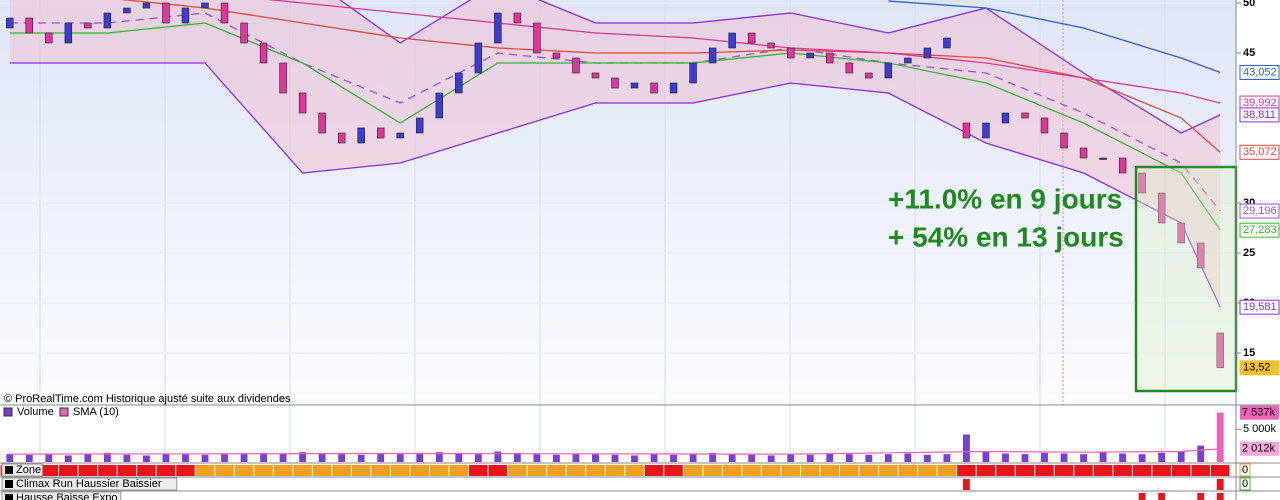 The height and width of the screenshot is (500, 1280). I want to click on price-label: 35,072, so click(1260, 152).